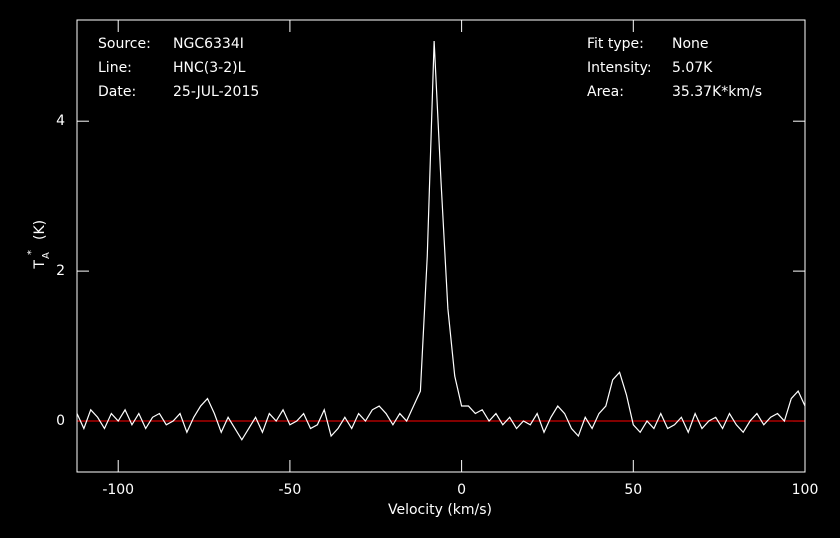  I want to click on annotation-label: Intensity:, so click(619, 68).